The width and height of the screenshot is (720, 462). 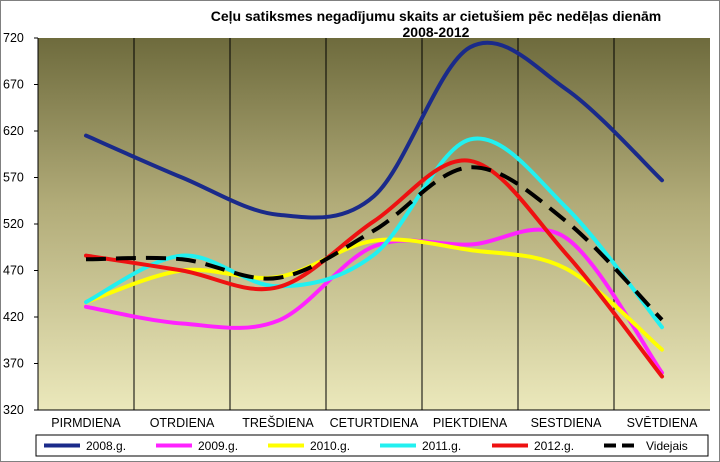 I want to click on x-tick-label: SVĒTDIENA, so click(x=663, y=423).